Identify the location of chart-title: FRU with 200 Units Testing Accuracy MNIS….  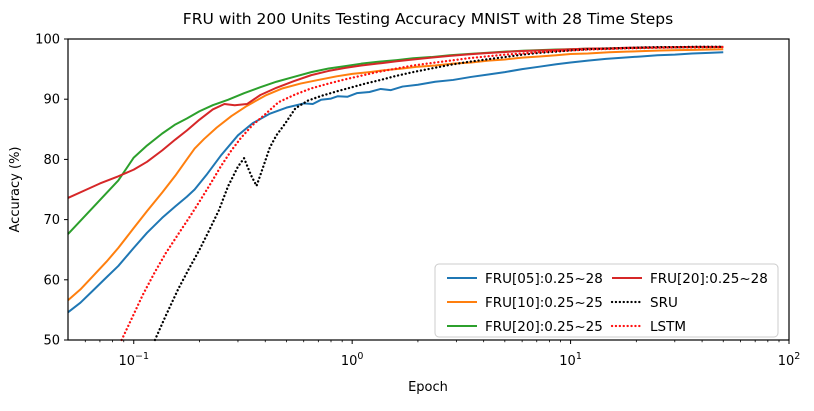
(428, 19).